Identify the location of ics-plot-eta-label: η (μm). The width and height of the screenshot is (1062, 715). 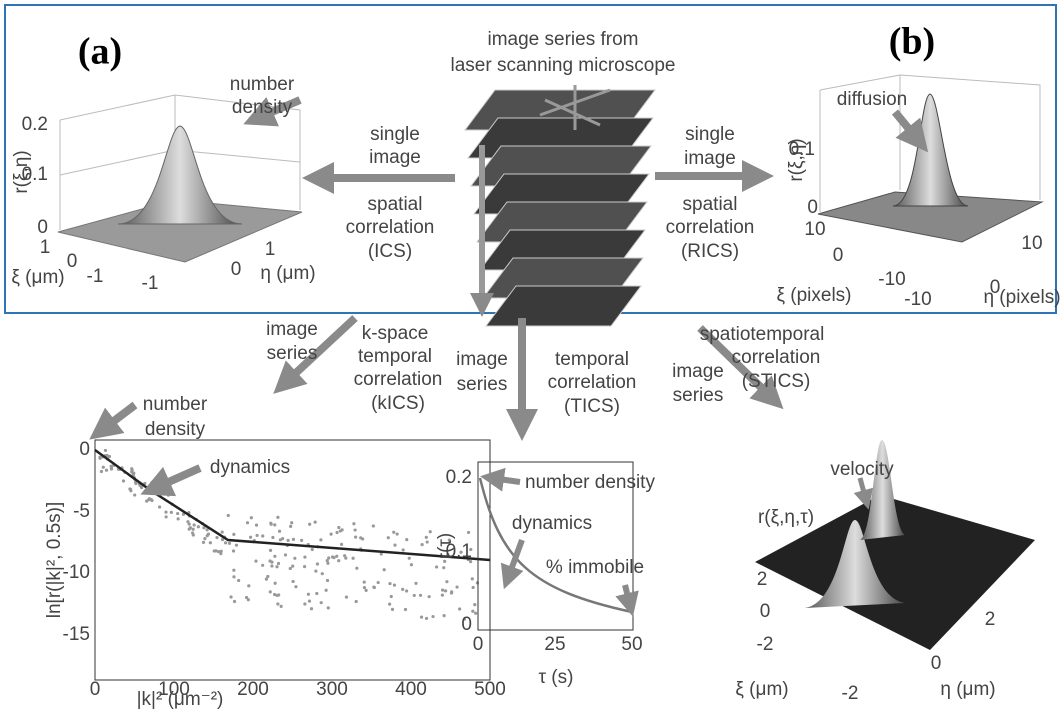
(287, 273).